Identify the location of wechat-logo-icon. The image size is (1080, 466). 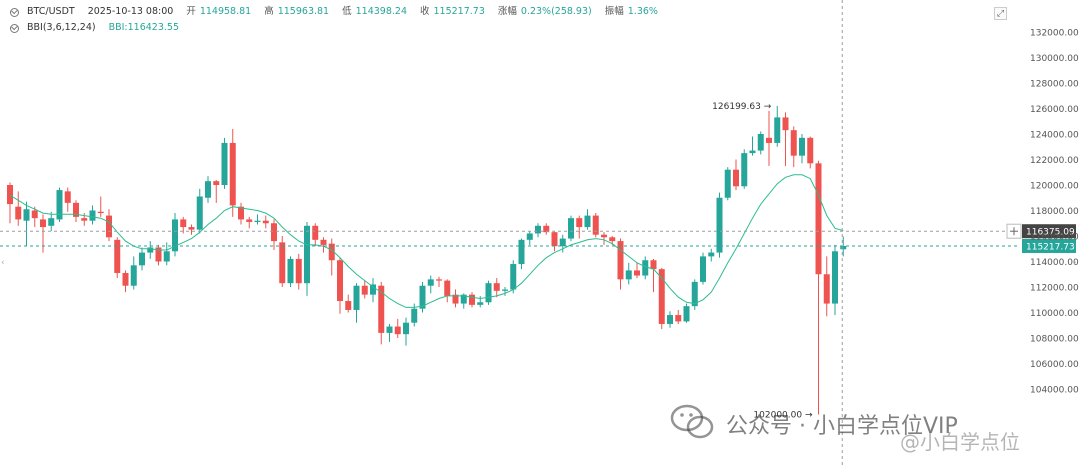
(692, 421).